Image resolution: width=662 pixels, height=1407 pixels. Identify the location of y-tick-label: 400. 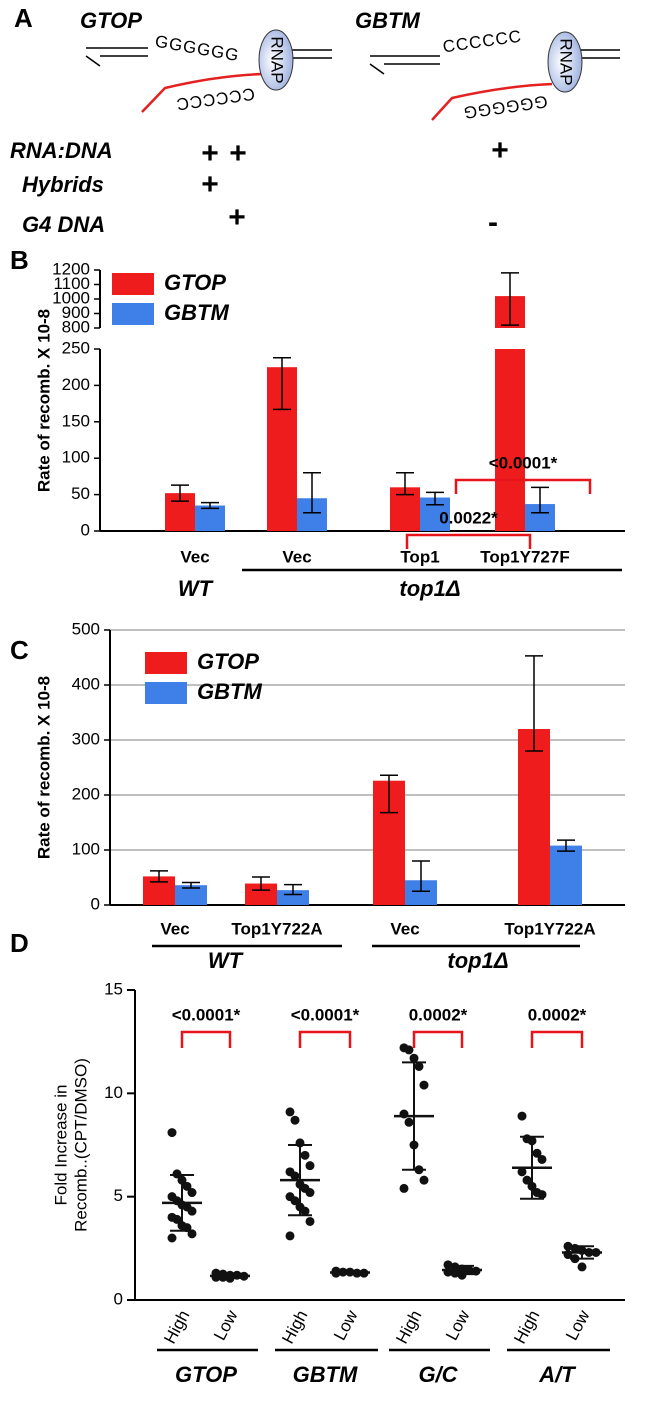
(86, 683).